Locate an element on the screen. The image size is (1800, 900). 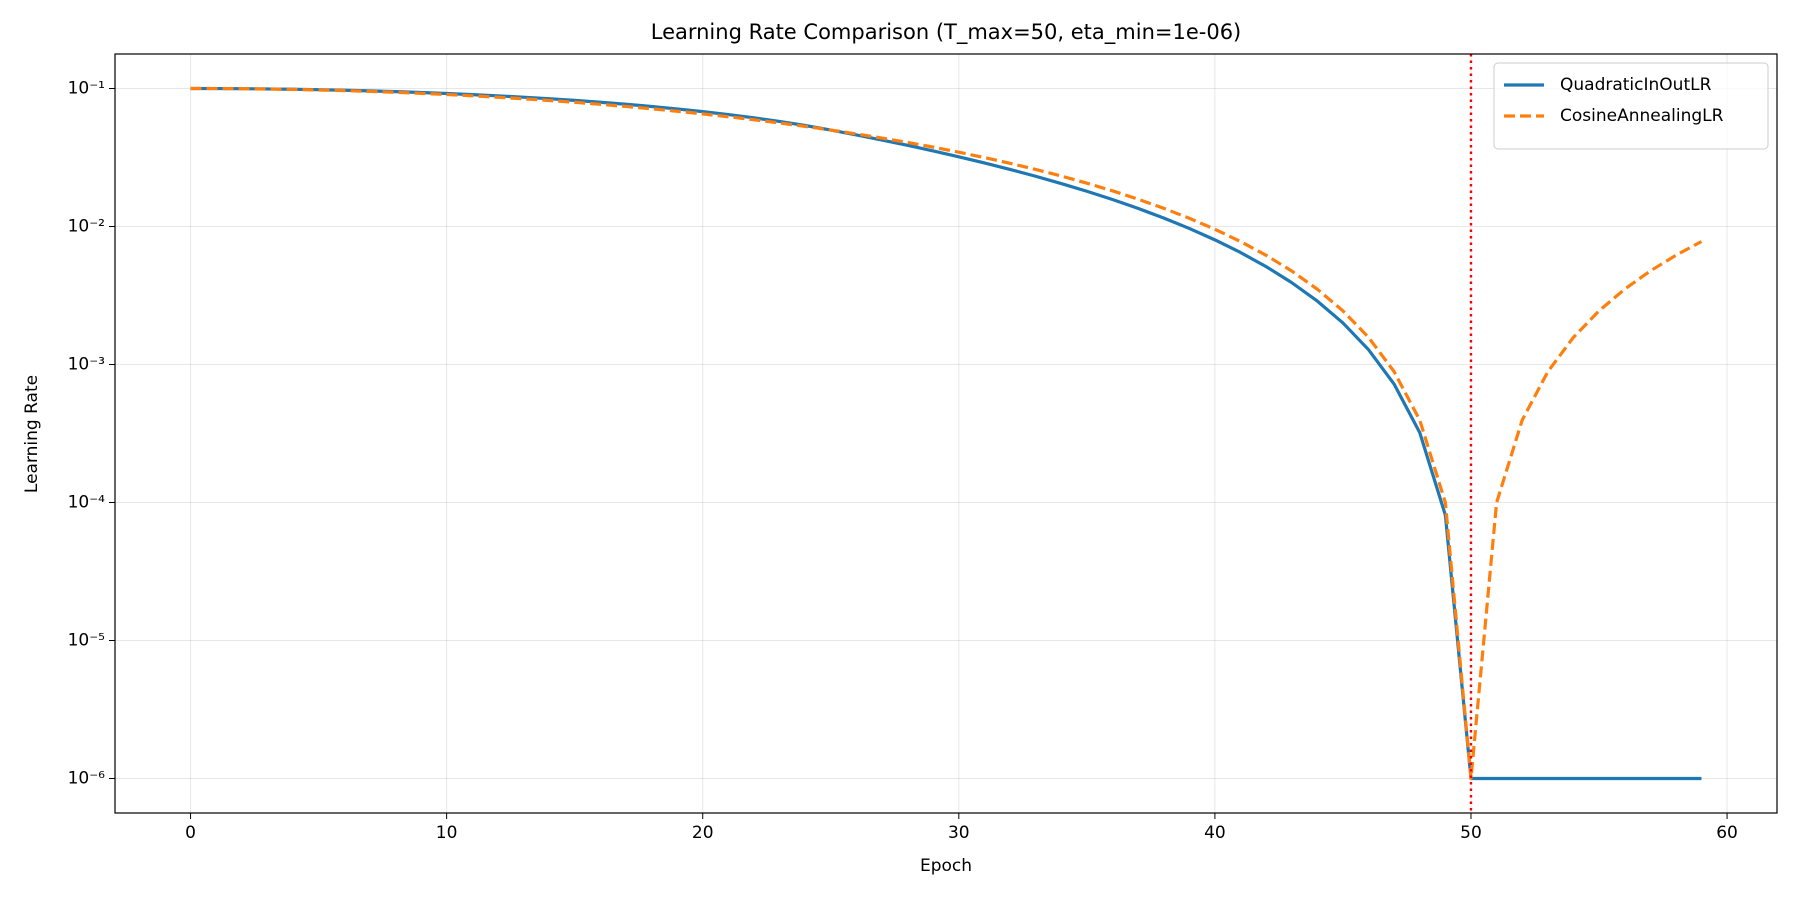
y-tick-label: 10⁻⁶ is located at coordinates (87, 778).